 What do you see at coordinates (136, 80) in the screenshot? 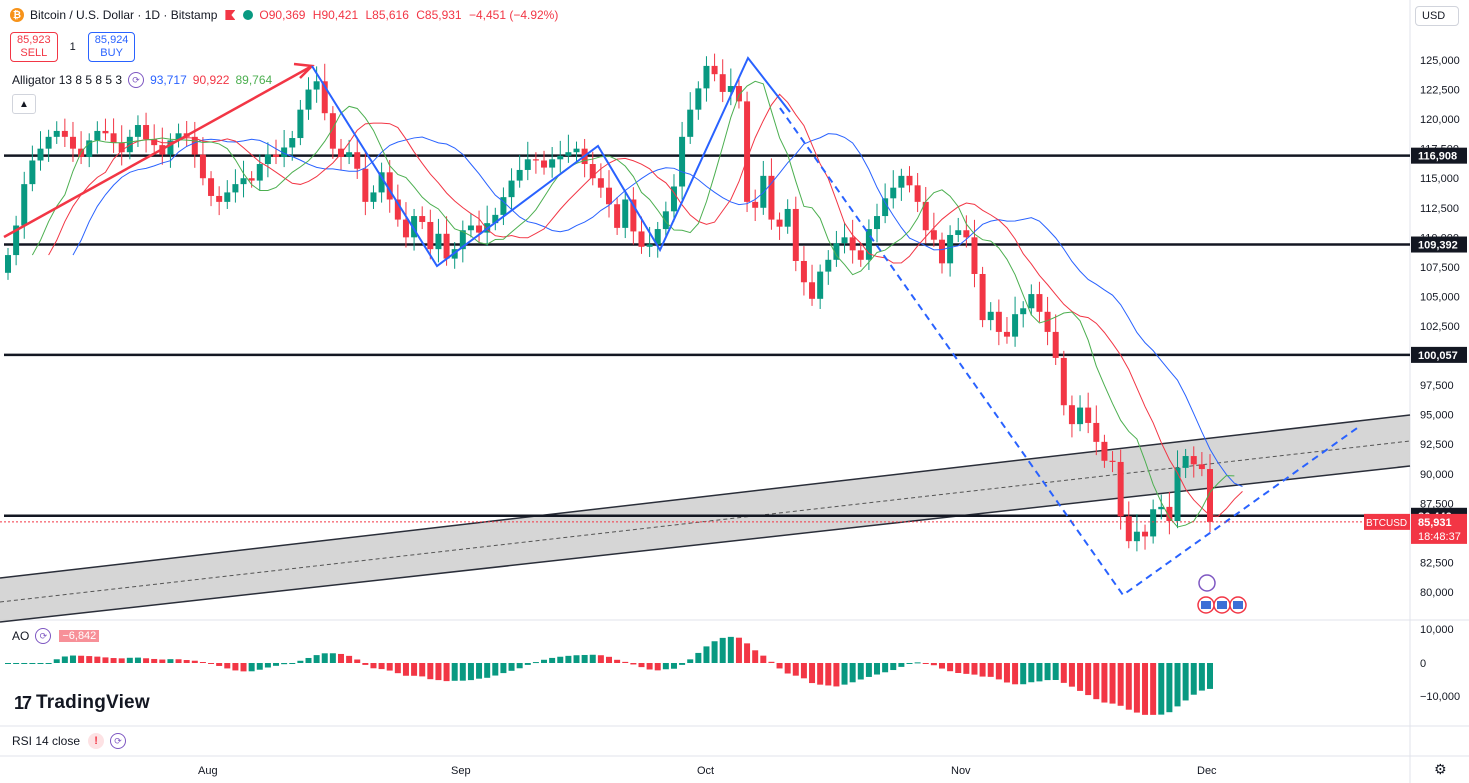
I see `indicator-settings-icon: ⟳` at bounding box center [136, 80].